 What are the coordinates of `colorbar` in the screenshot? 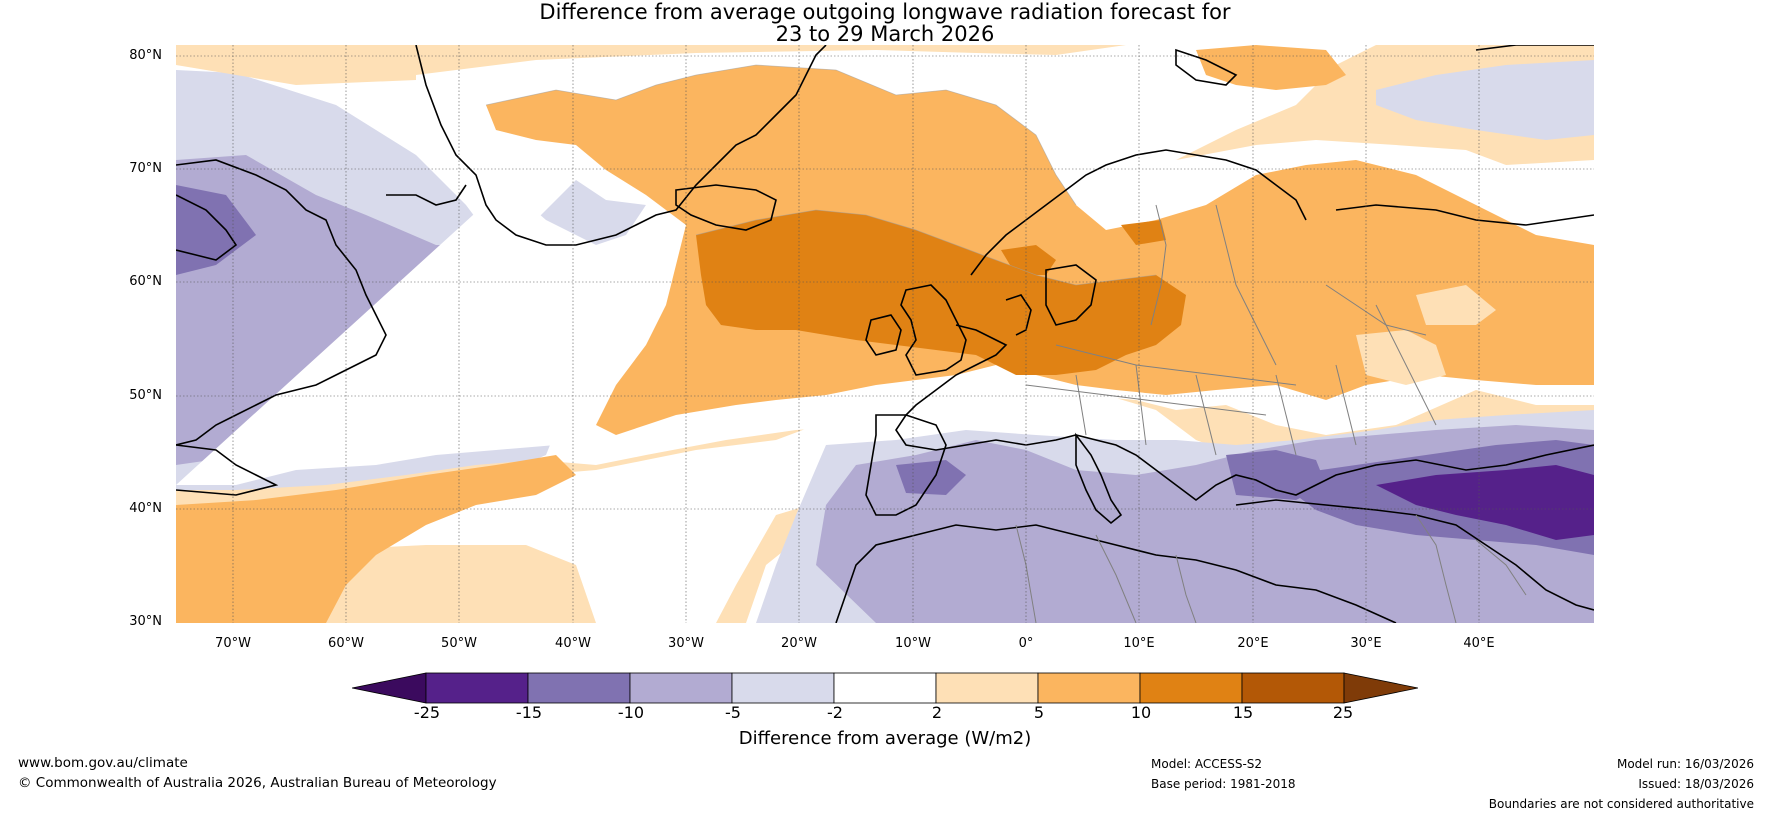 It's located at (885, 688).